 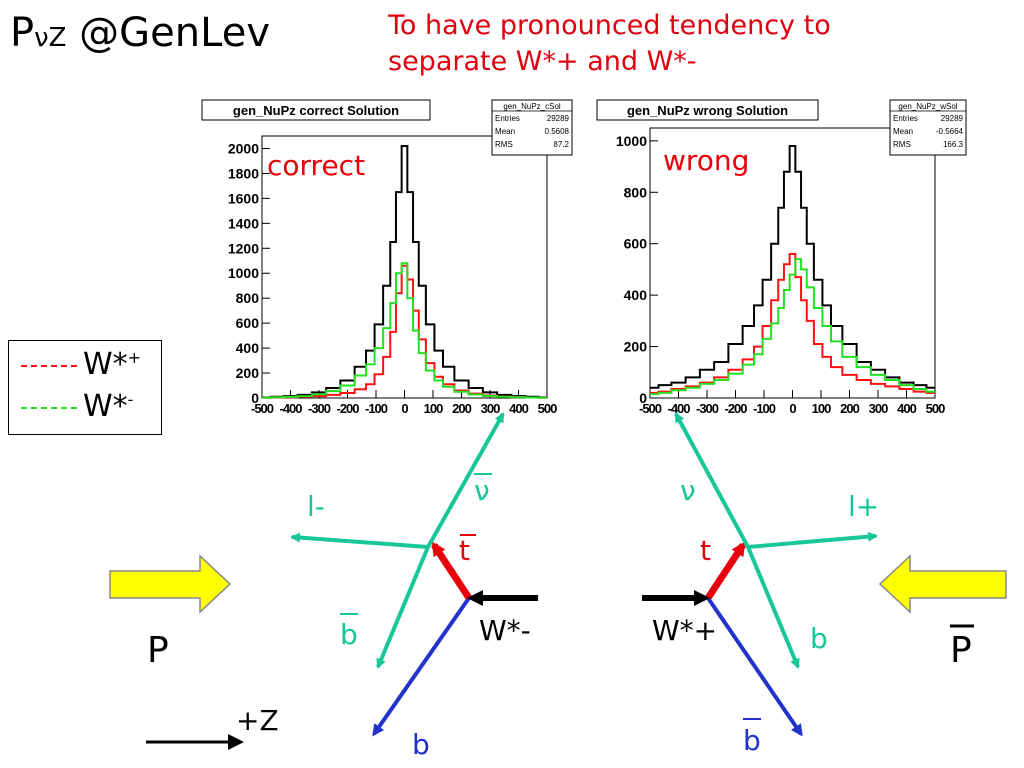 What do you see at coordinates (170, 584) in the screenshot?
I see `left-beam-arrow` at bounding box center [170, 584].